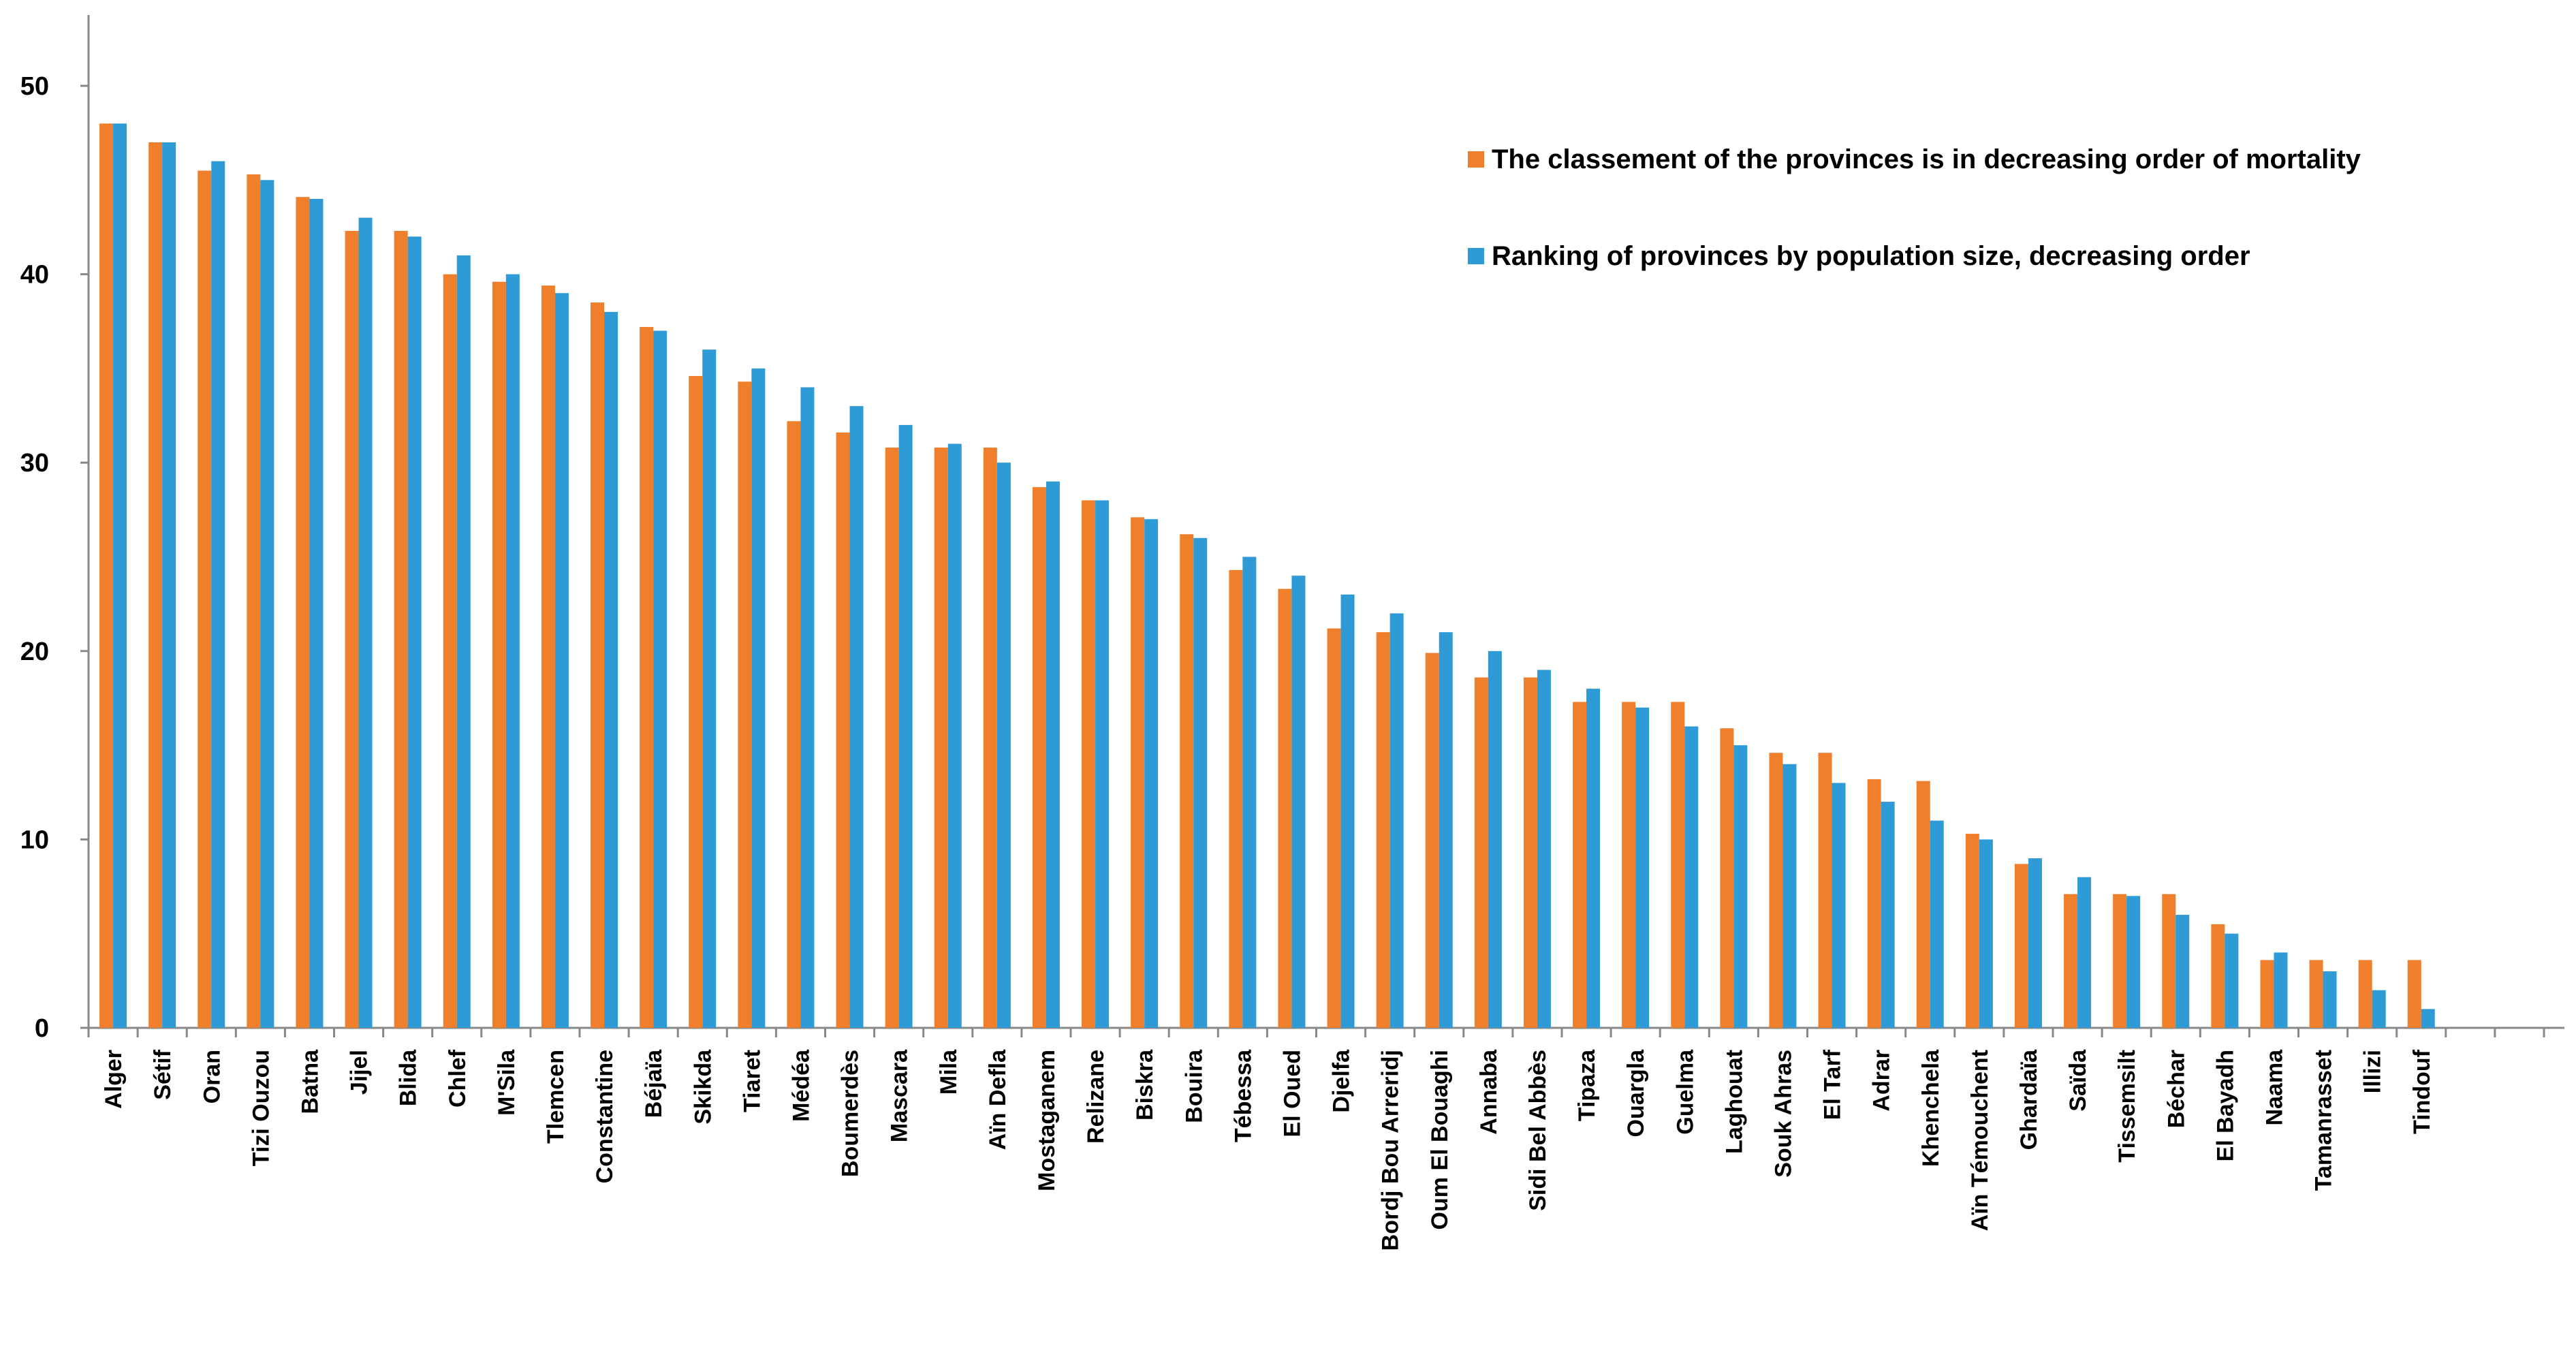 The width and height of the screenshot is (2576, 1348). What do you see at coordinates (1489, 1092) in the screenshot?
I see `x-tick-label: Annaba` at bounding box center [1489, 1092].